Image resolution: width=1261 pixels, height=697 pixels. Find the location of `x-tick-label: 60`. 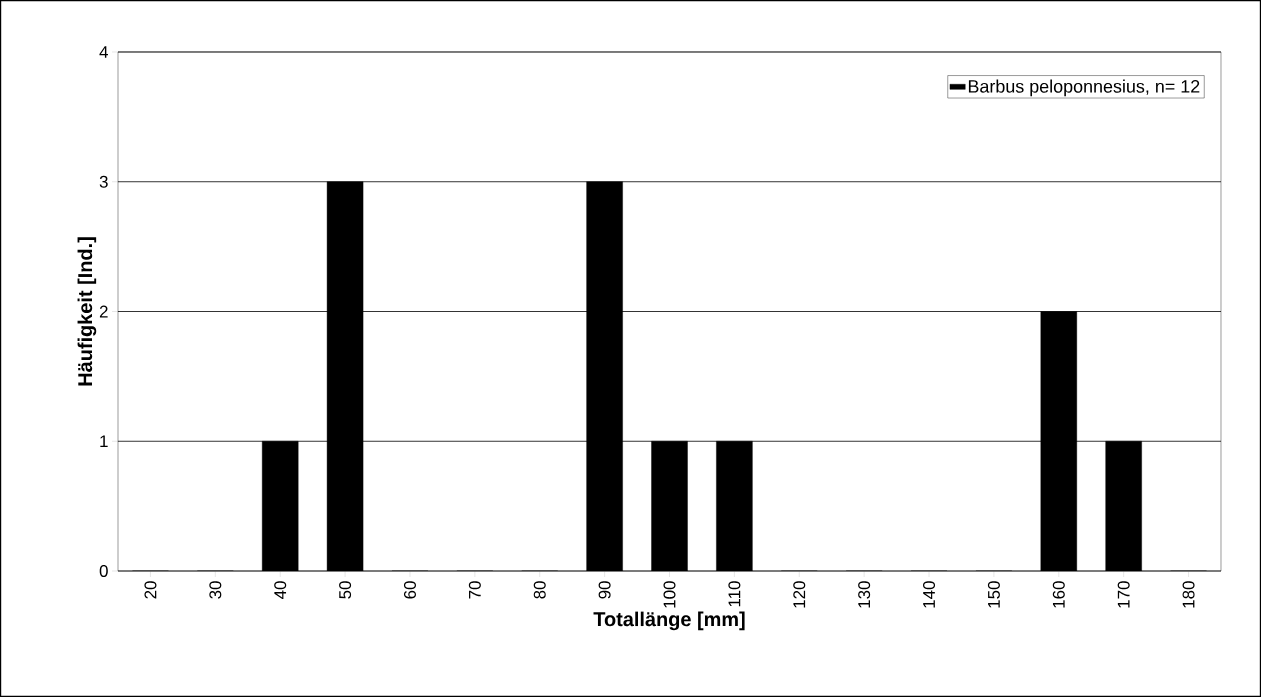

x-tick-label: 60 is located at coordinates (409, 590).